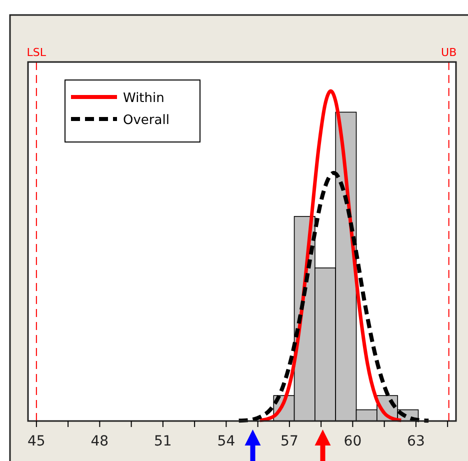 The height and width of the screenshot is (461, 468). Describe the element at coordinates (449, 52) in the screenshot. I see `ref-line-label: UB` at that location.